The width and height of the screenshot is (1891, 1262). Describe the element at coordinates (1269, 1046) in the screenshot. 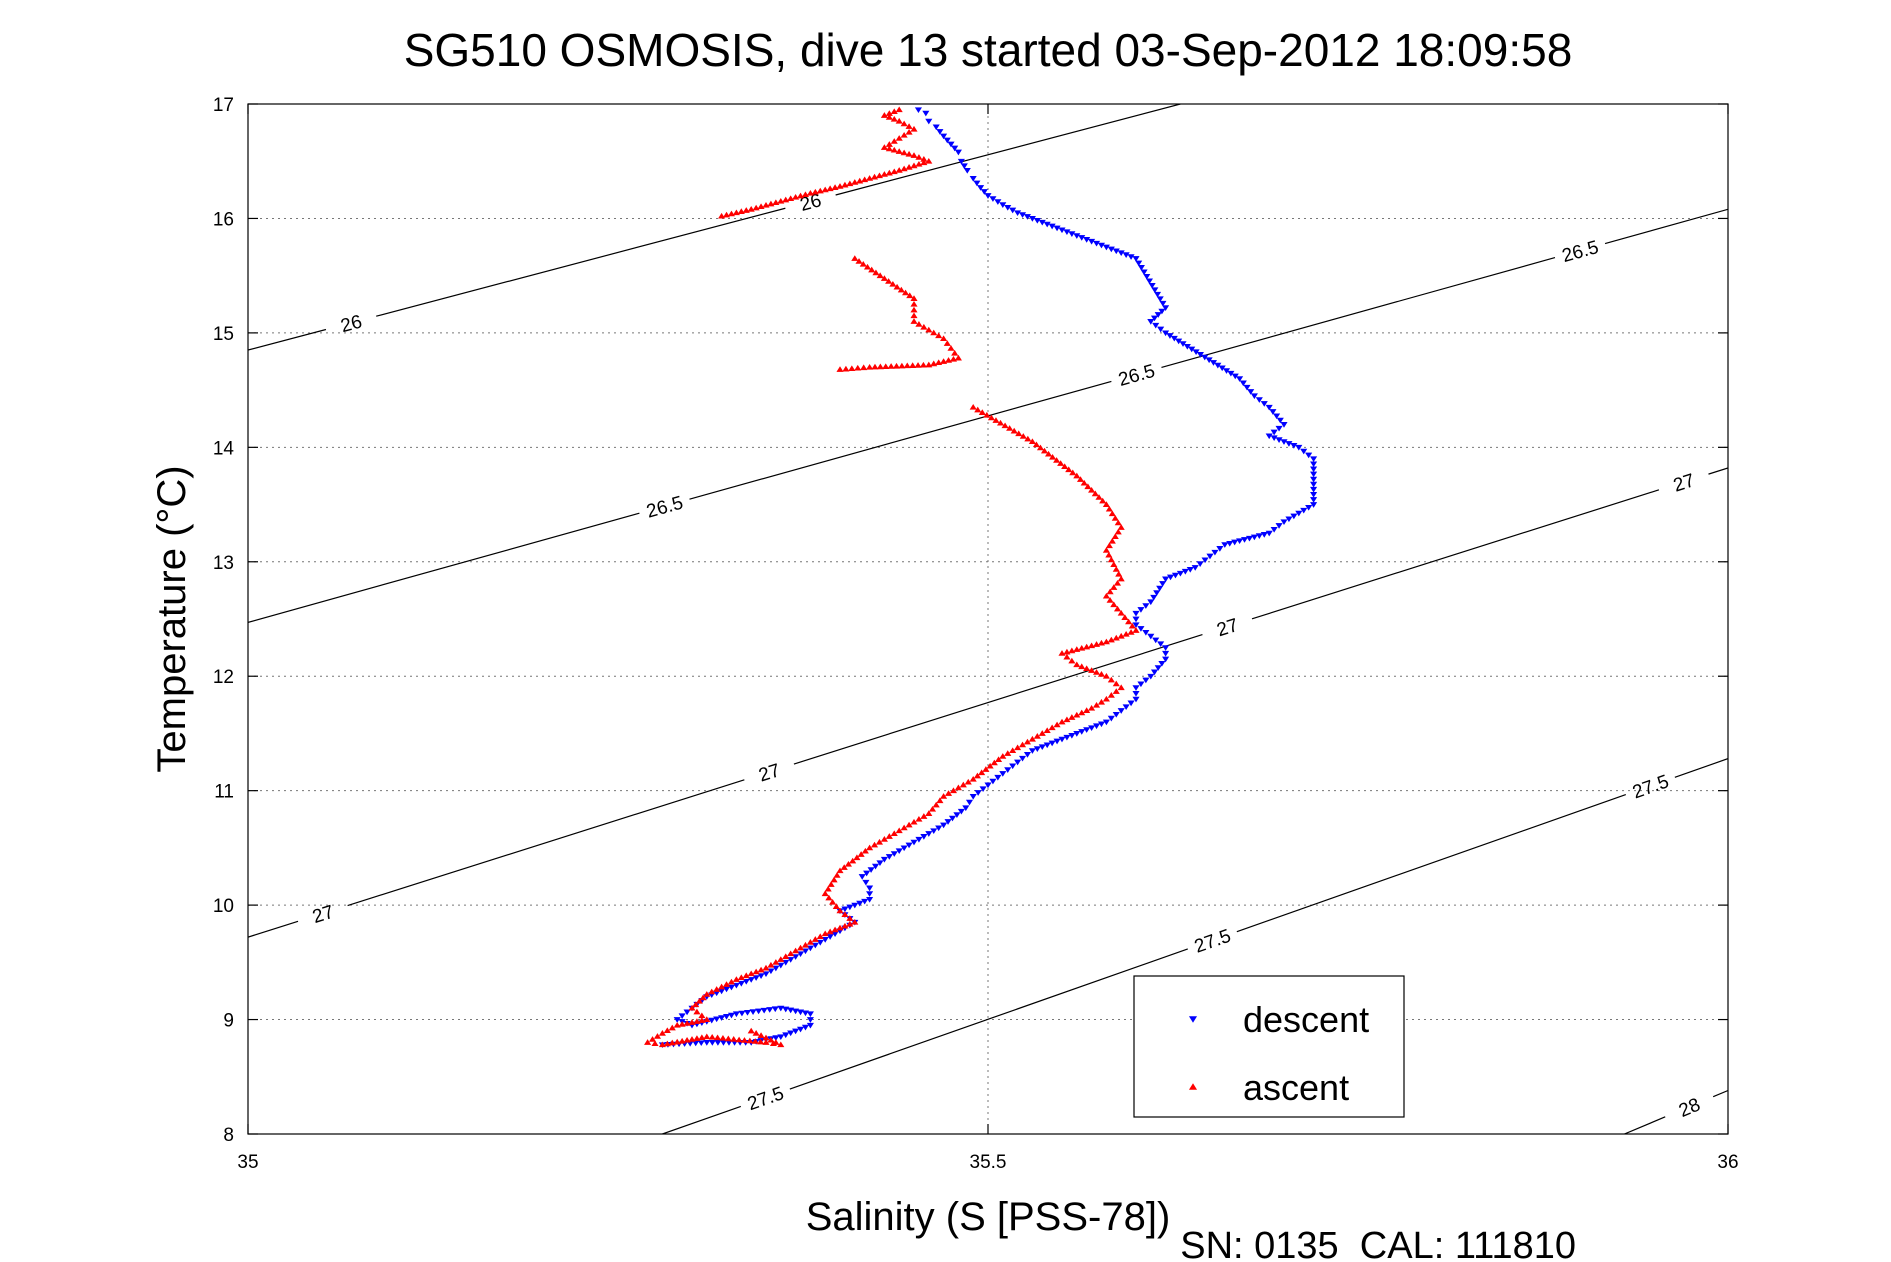

I see `legend-box` at that location.